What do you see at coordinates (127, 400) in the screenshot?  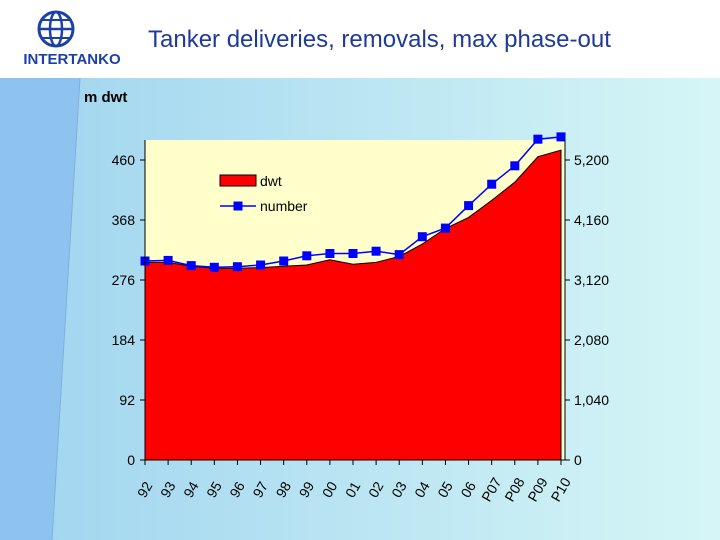 I see `left-tick-label: 92` at bounding box center [127, 400].